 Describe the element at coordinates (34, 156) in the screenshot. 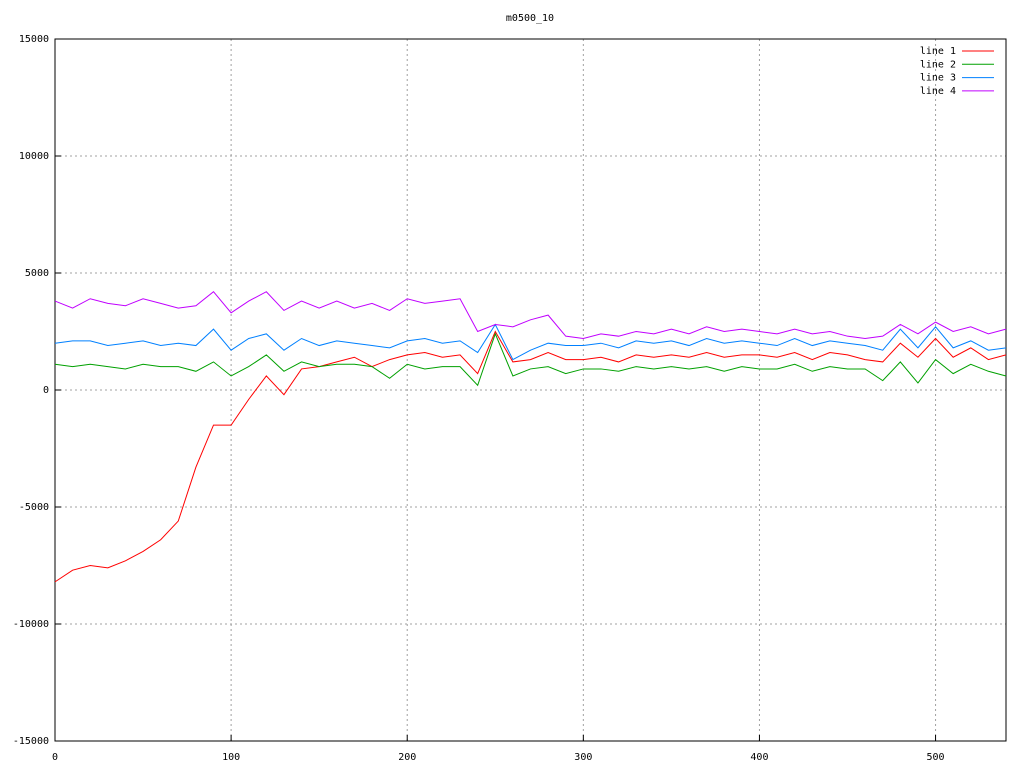

I see `y-tick-label: 10000` at that location.